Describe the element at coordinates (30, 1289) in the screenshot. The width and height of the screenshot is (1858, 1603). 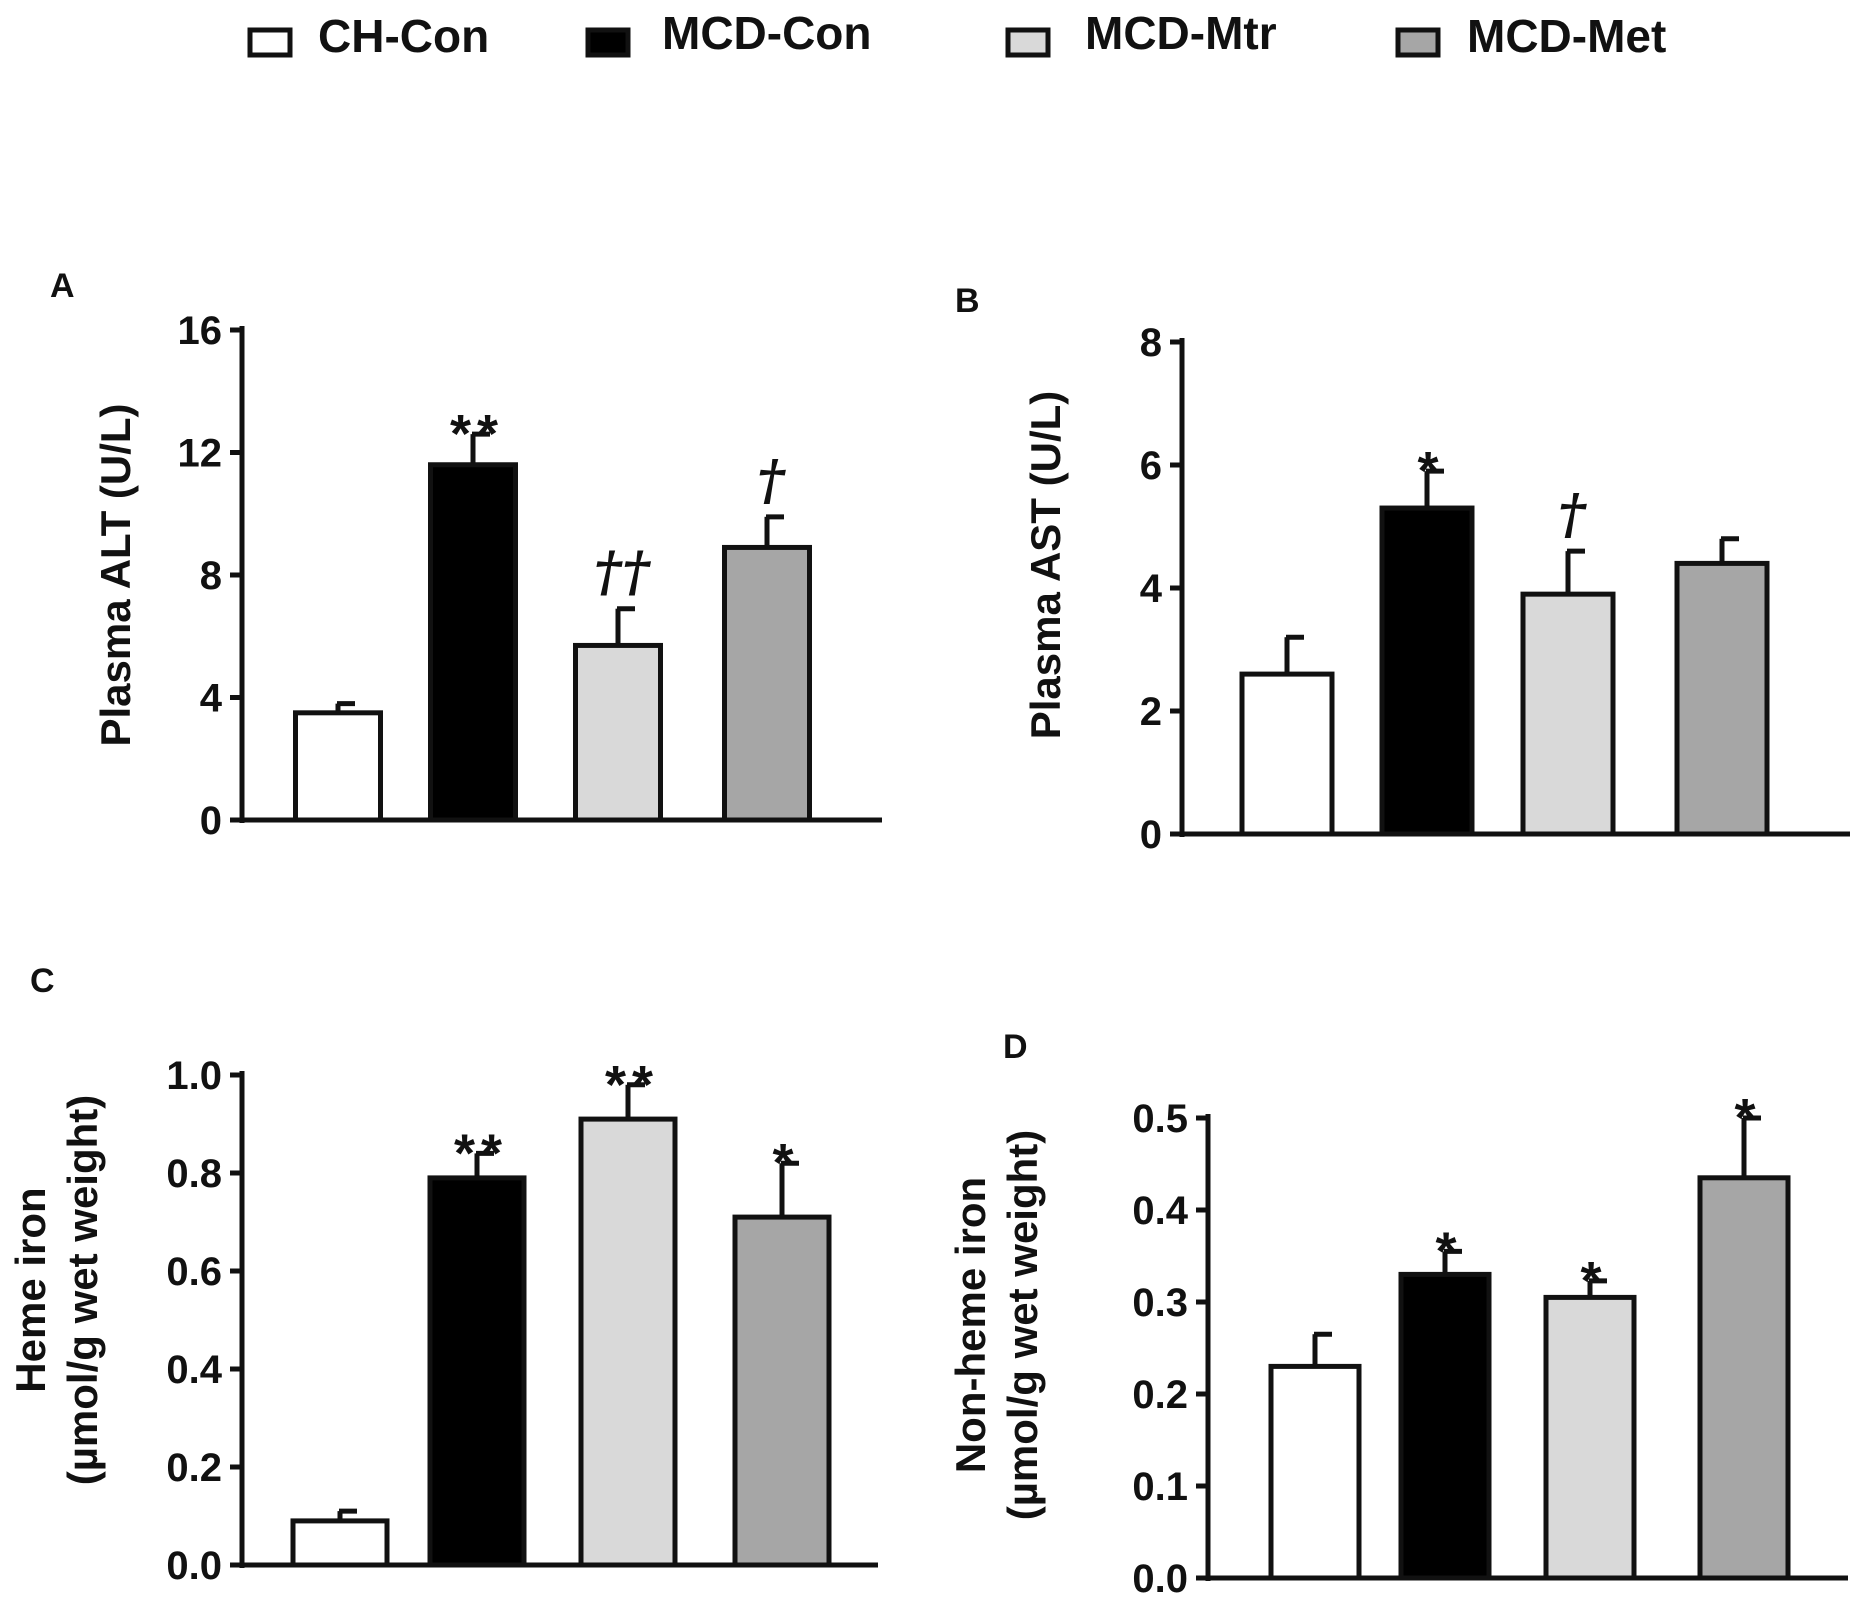
I see `y-axis-label-line: Heme iron` at that location.